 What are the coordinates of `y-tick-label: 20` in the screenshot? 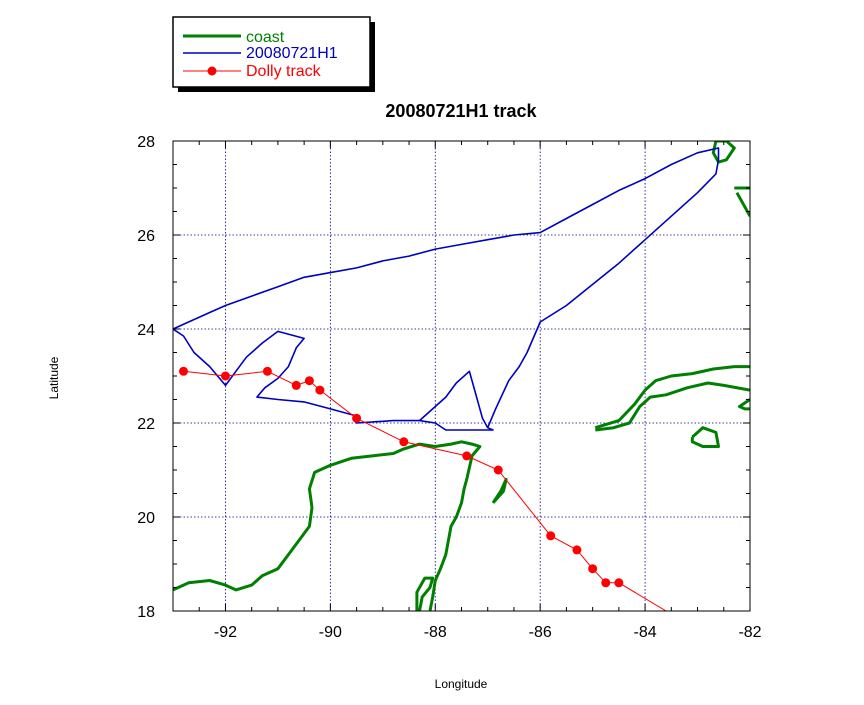 It's located at (146, 518).